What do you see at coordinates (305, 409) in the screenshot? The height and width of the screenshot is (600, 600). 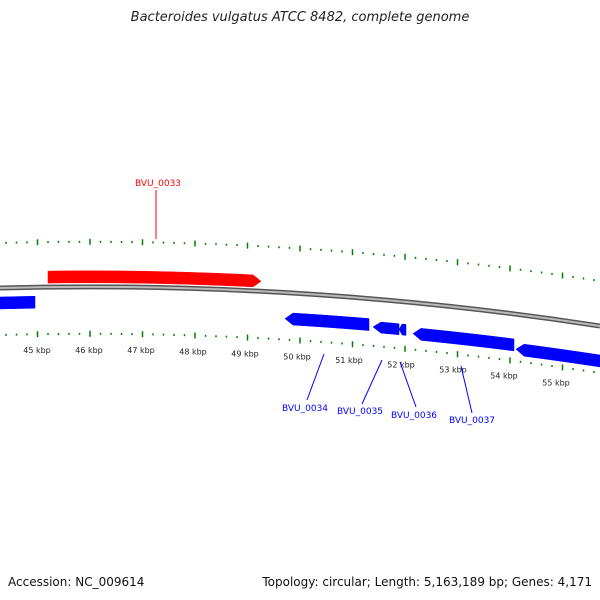 I see `gene-label: BVU_0034` at bounding box center [305, 409].